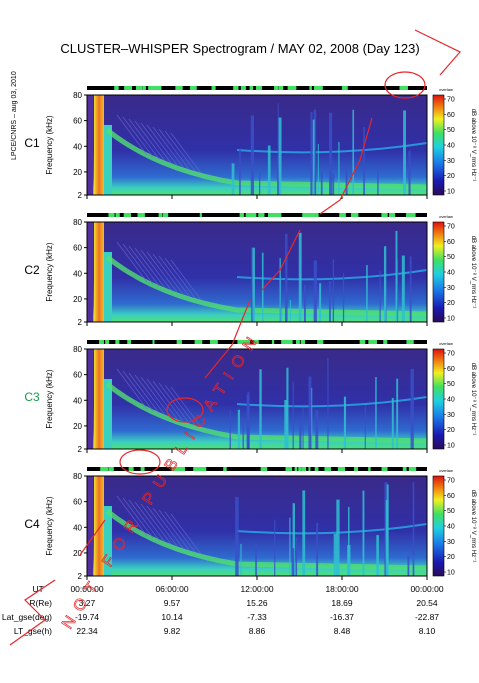  Describe the element at coordinates (341, 589) in the screenshot. I see `ephemeris-value: 18:00:00` at that location.